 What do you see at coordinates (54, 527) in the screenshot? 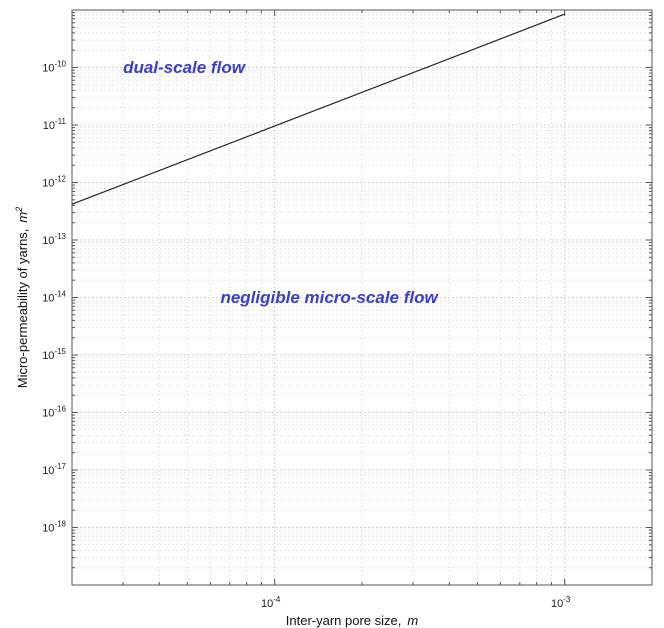
I see `y-tick-label: 10-18` at bounding box center [54, 527].